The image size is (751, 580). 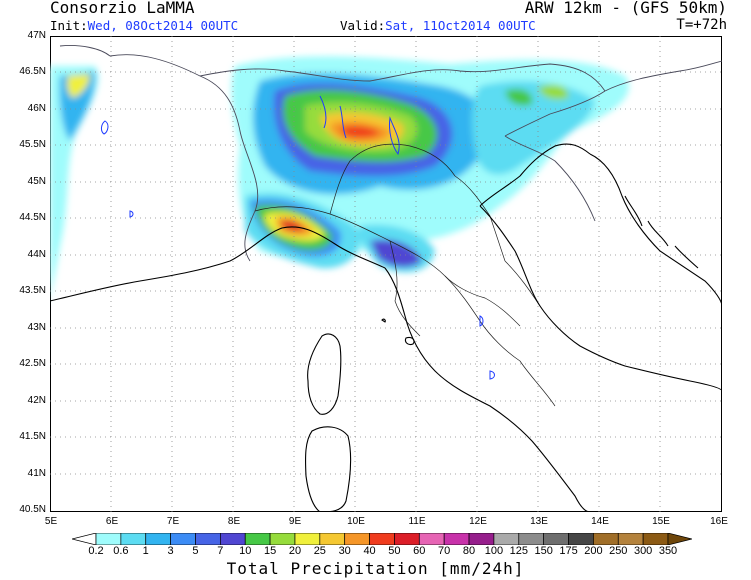 What do you see at coordinates (36, 108) in the screenshot?
I see `lat-label: 46N` at bounding box center [36, 108].